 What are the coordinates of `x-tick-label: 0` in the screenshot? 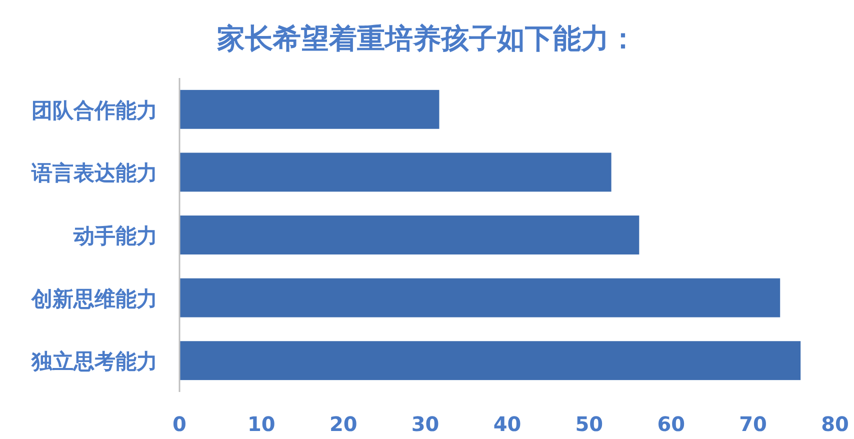 It's located at (179, 424).